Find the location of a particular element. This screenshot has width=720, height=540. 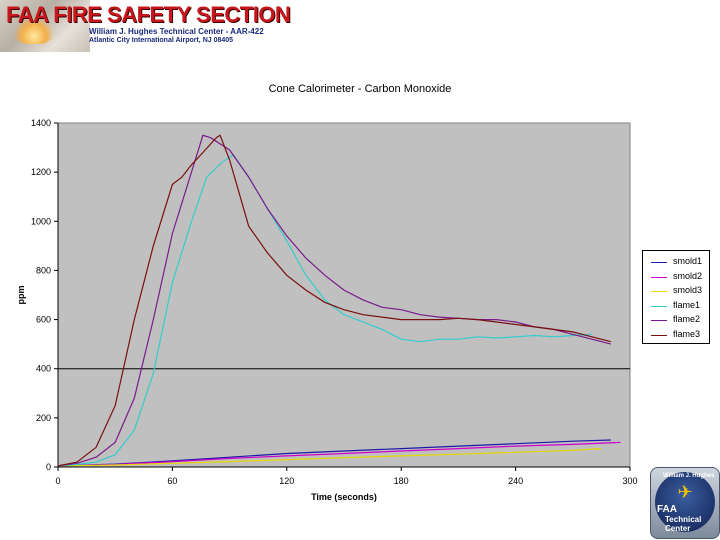

y-tick-label: 400 is located at coordinates (43, 369).